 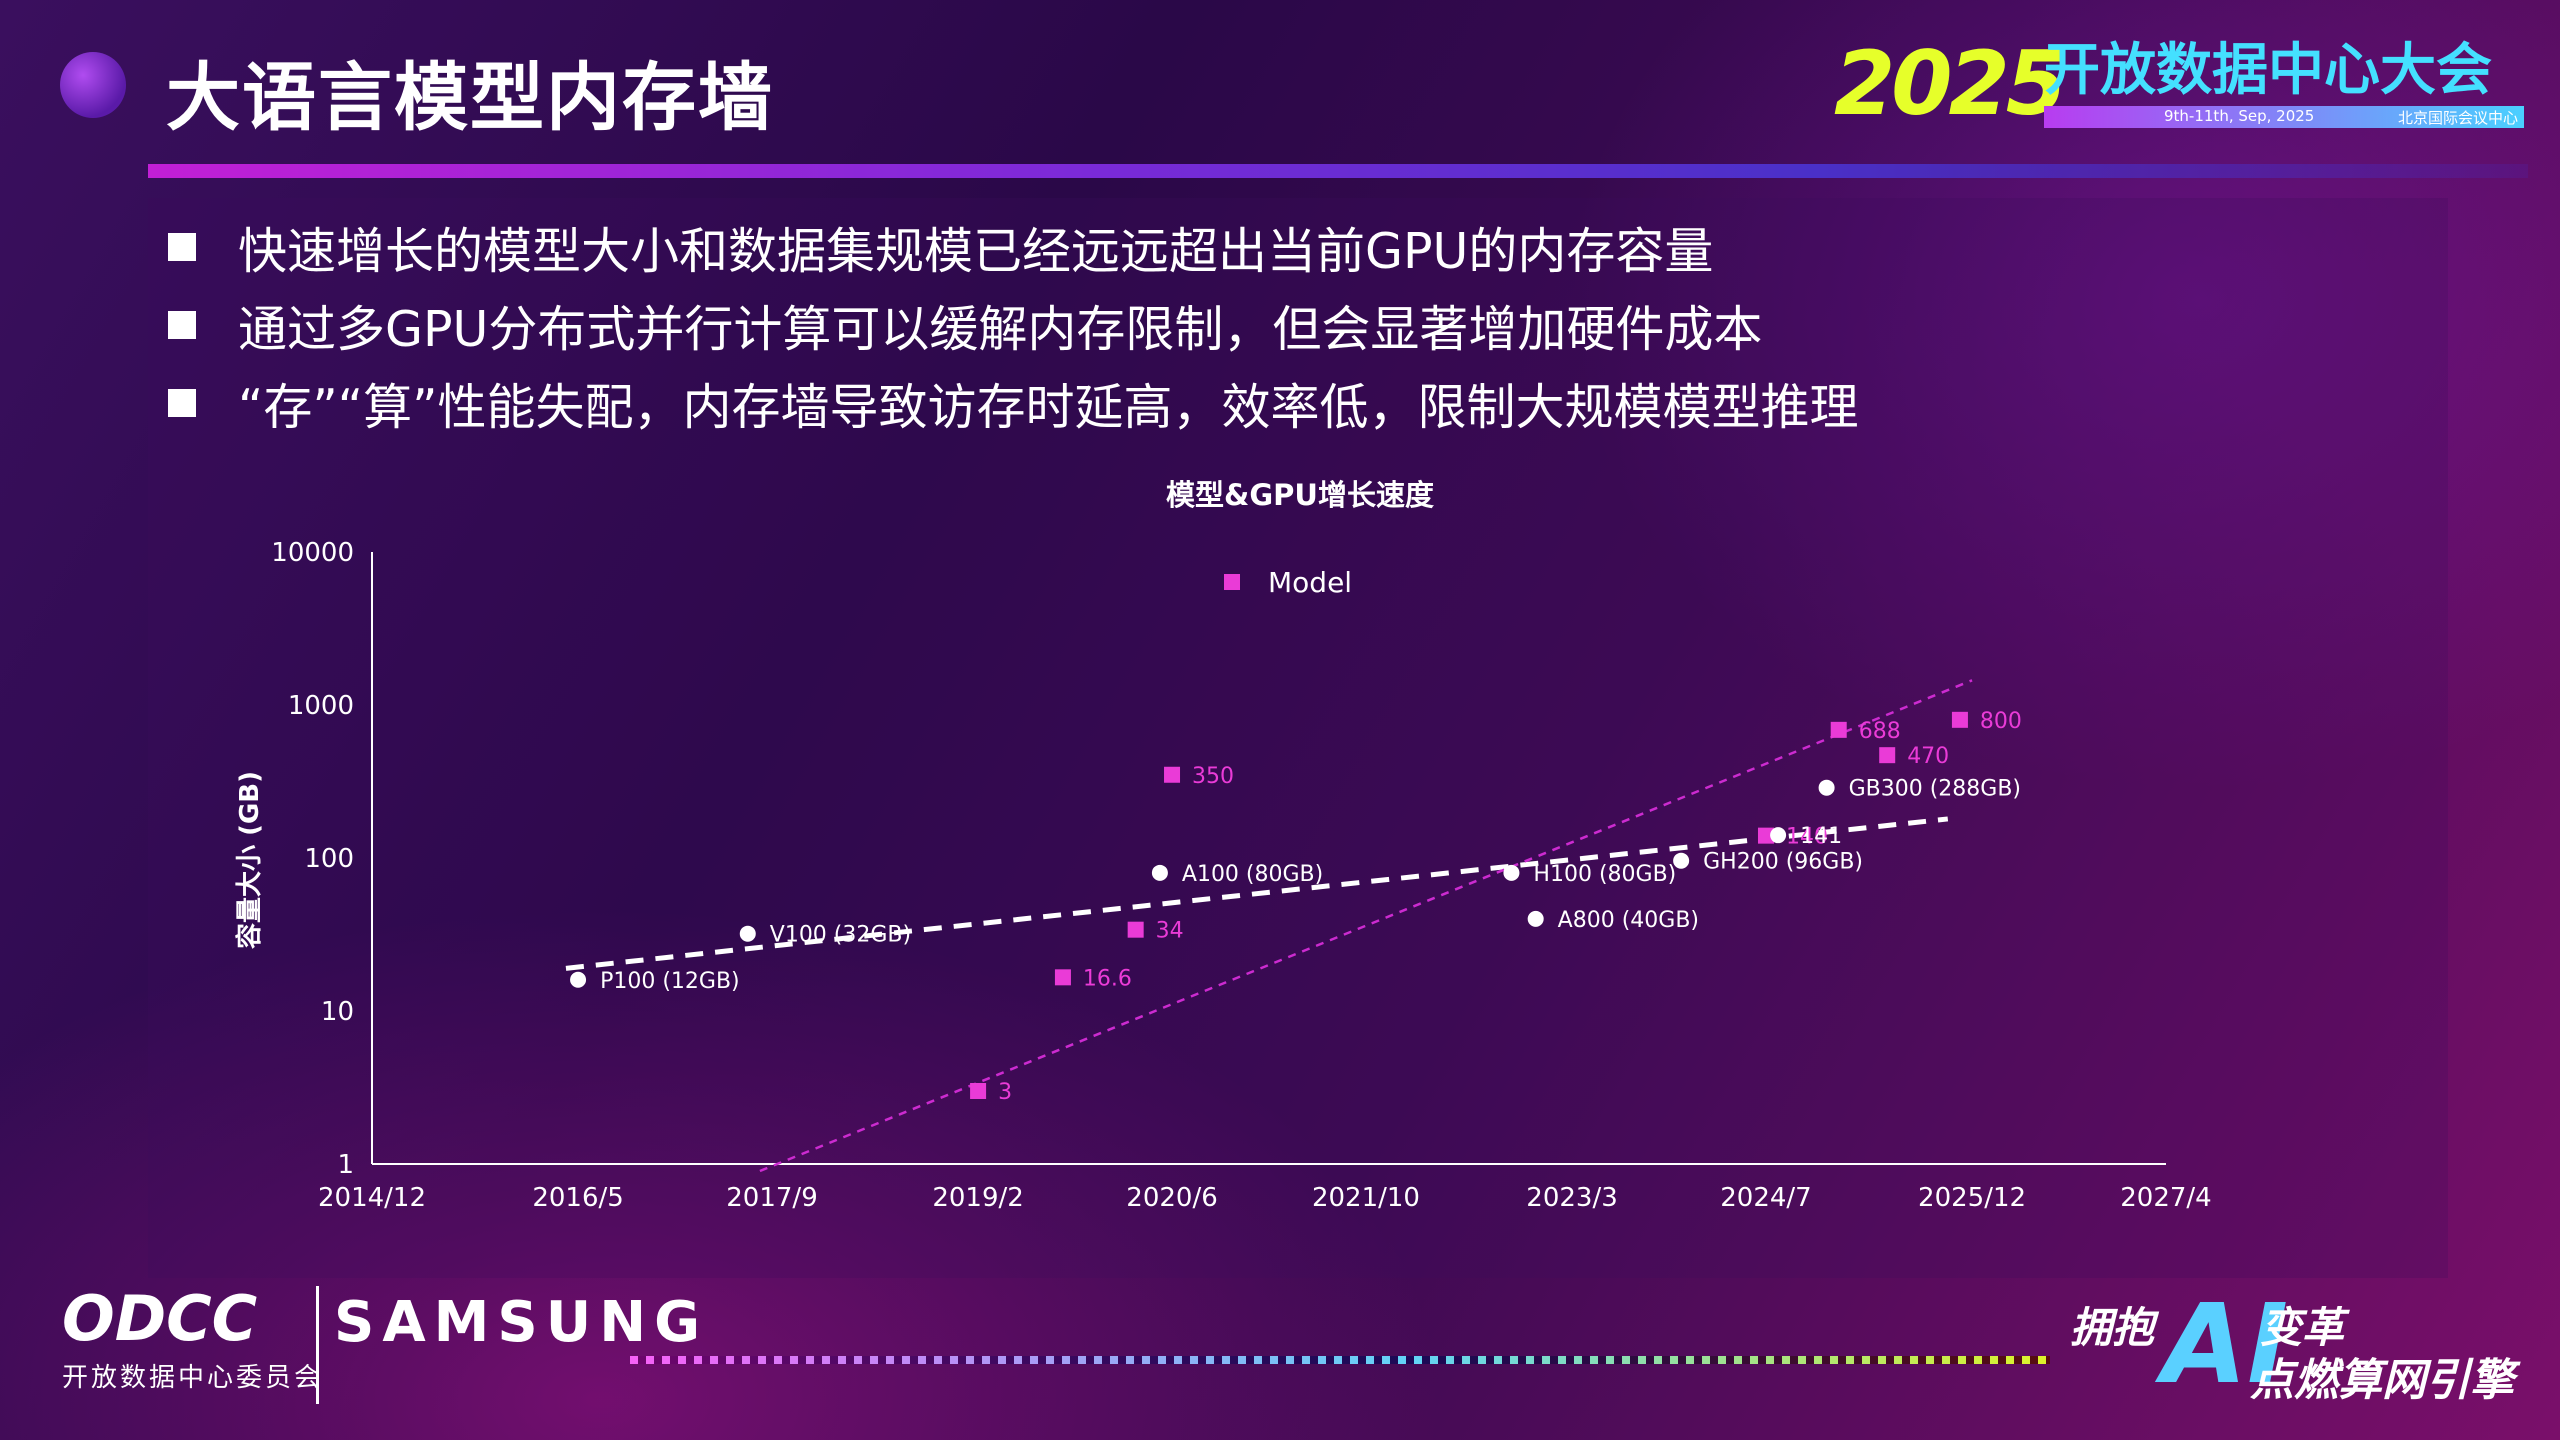 I want to click on chart-legend: Model, so click(x=1288, y=582).